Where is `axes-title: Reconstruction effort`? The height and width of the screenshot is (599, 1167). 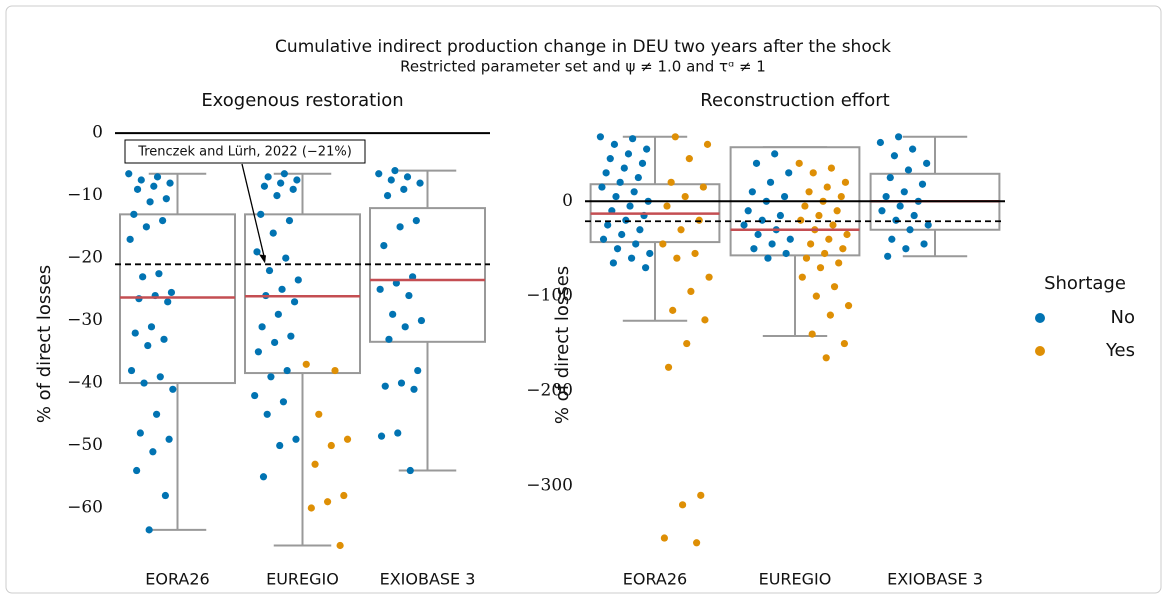
axes-title: Reconstruction effort is located at coordinates (794, 100).